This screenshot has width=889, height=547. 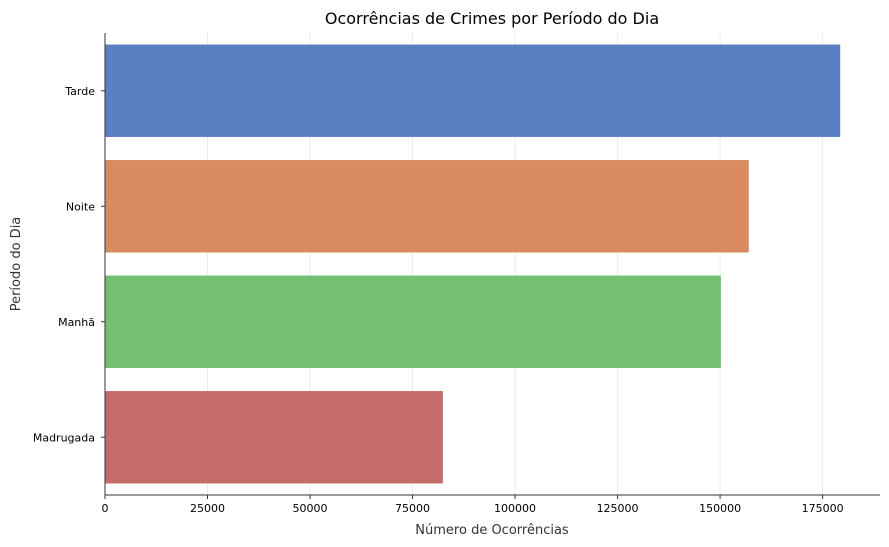 What do you see at coordinates (412, 508) in the screenshot?
I see `x-tick-label: 75000` at bounding box center [412, 508].